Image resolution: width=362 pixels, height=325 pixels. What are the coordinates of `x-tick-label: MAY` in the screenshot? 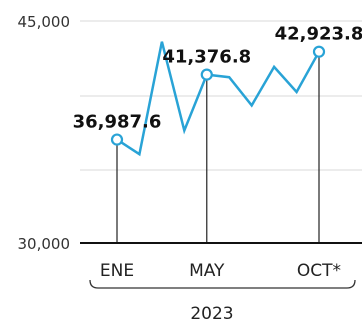 It's located at (207, 271).